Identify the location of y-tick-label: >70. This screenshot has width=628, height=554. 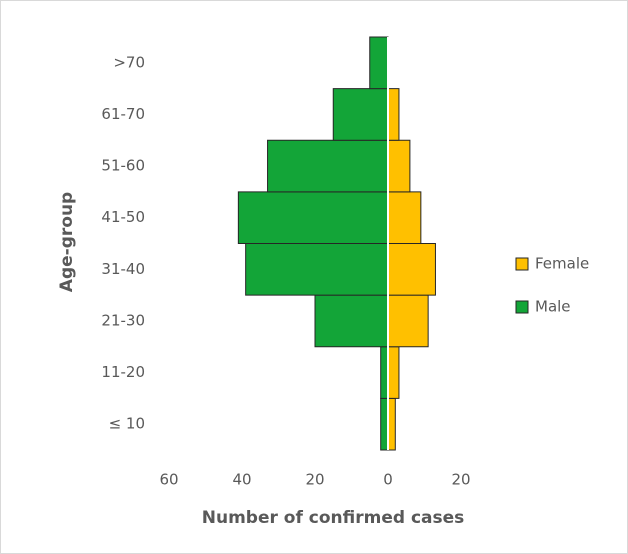
(129, 62).